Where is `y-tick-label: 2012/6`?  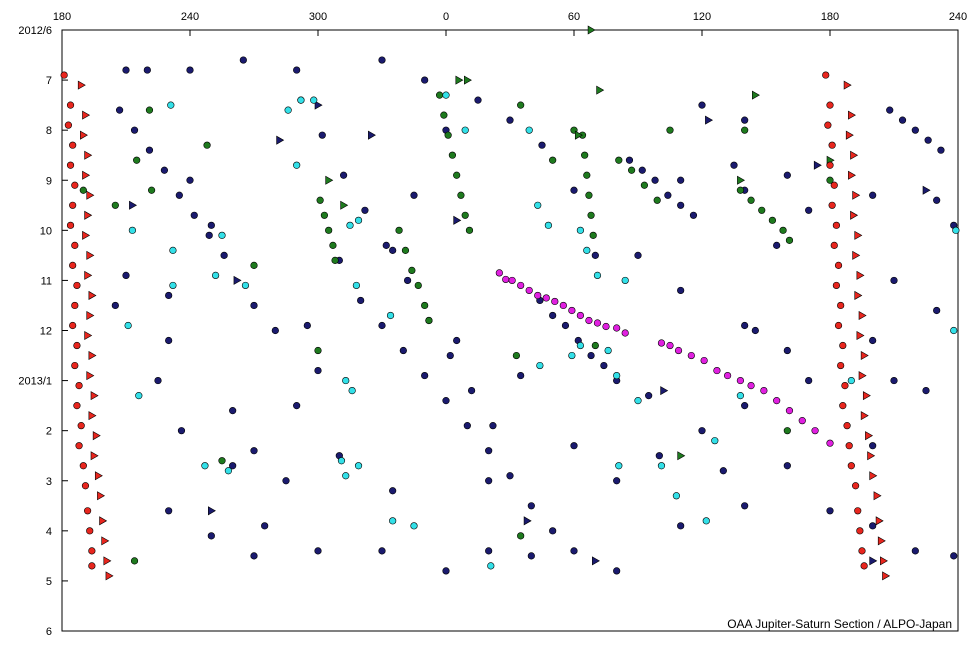
y-tick-label: 2012/6 is located at coordinates (35, 31).